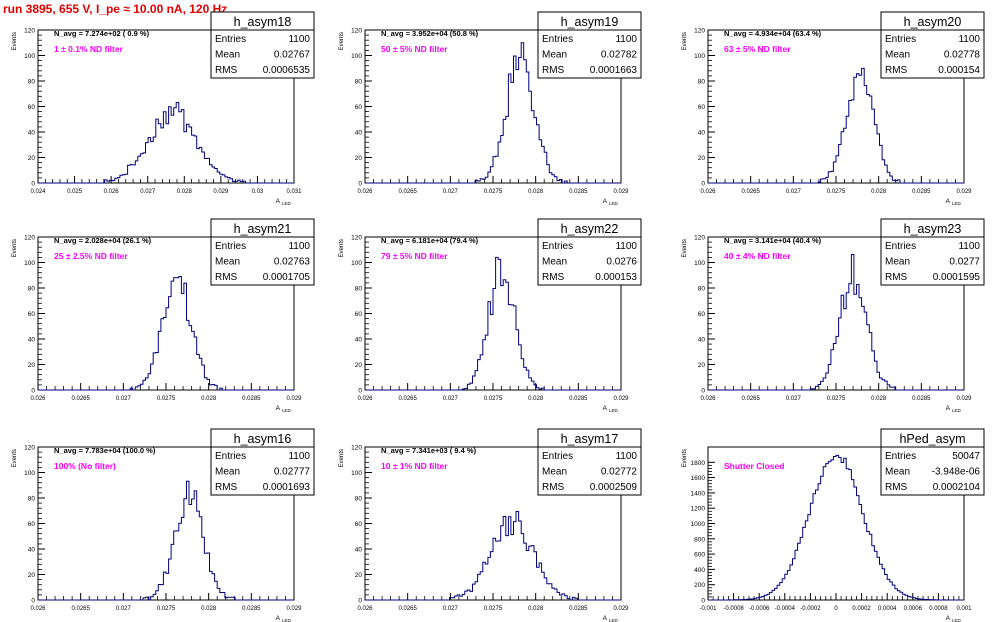 Image resolution: width=996 pixels, height=622 pixels. I want to click on title-box: h_asym23, so click(932, 228).